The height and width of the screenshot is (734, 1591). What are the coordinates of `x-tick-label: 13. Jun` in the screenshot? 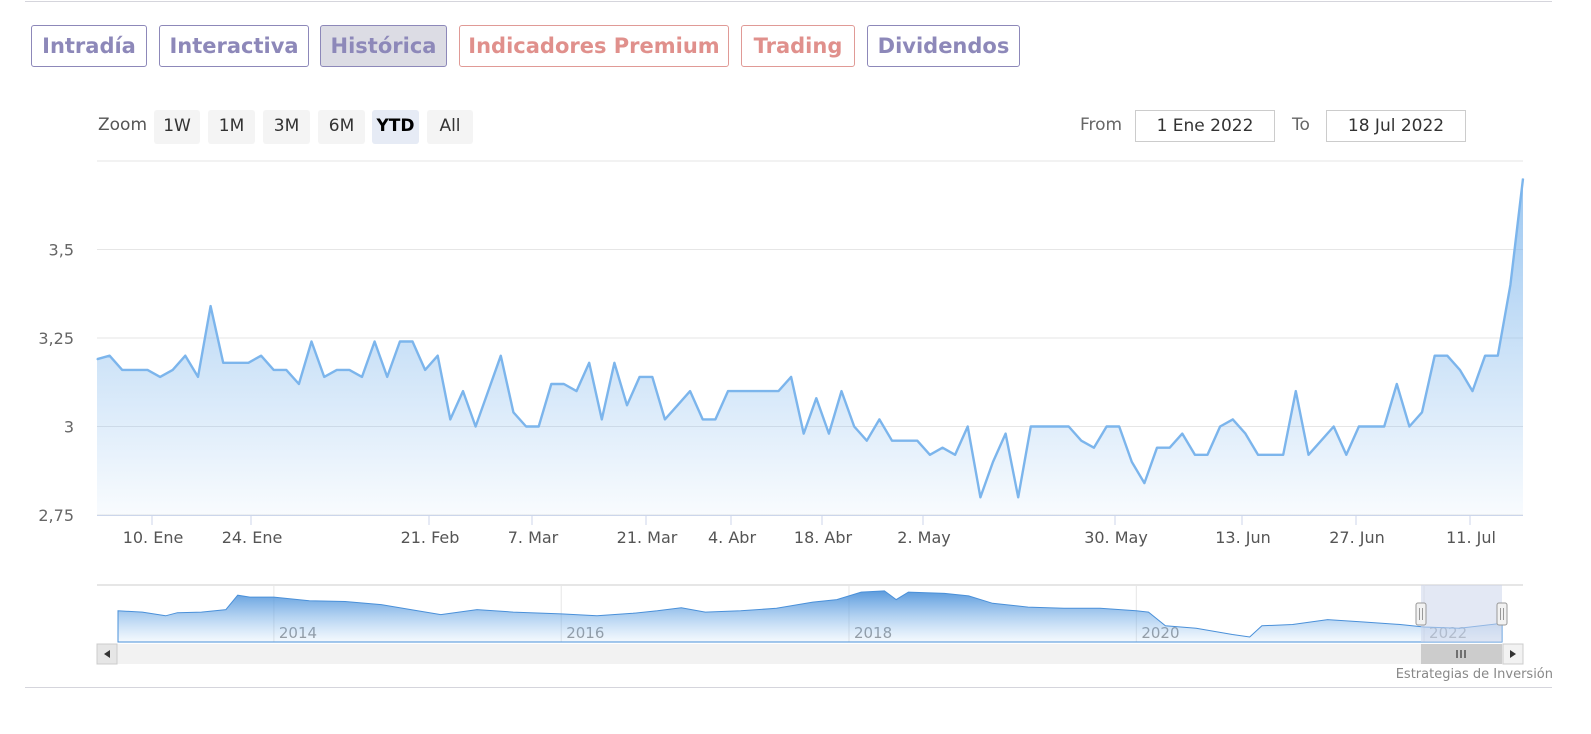 It's located at (1243, 537).